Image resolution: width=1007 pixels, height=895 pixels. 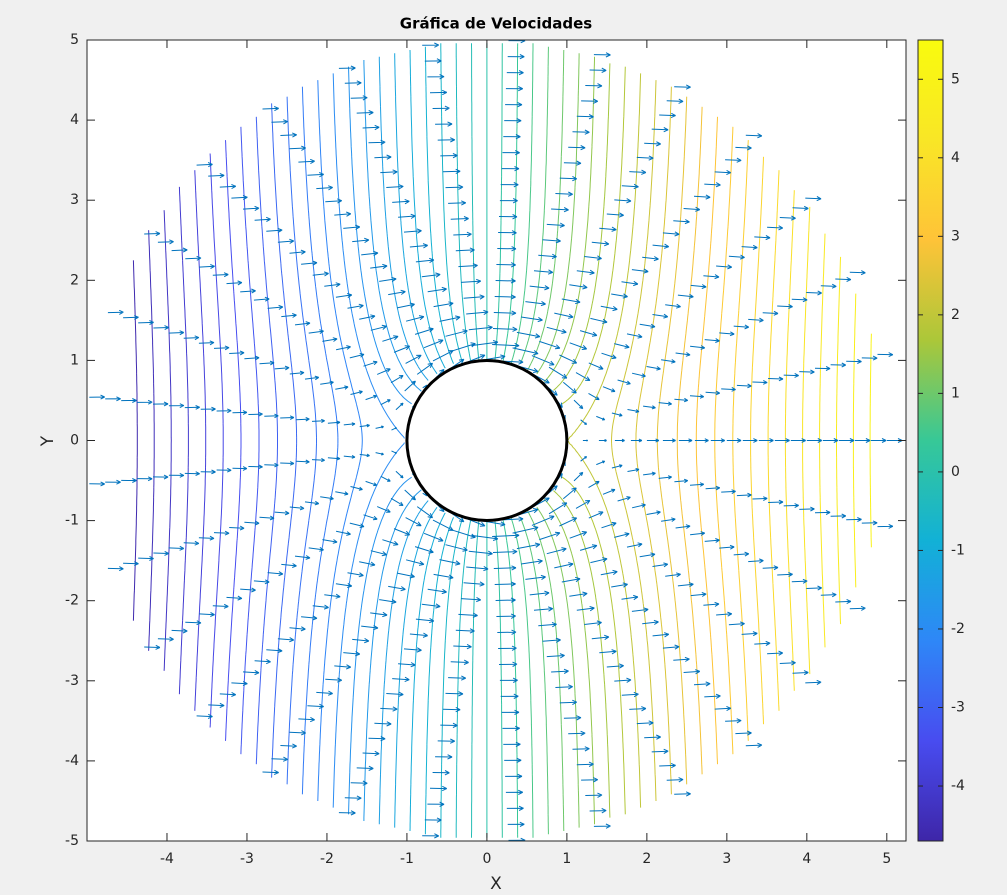 What do you see at coordinates (487, 440) in the screenshot?
I see `cylinder` at bounding box center [487, 440].